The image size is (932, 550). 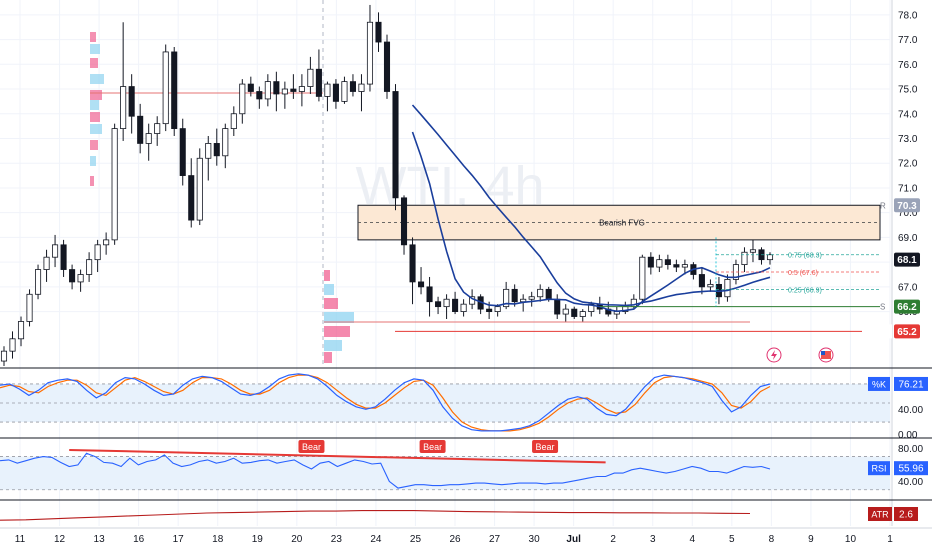 What do you see at coordinates (464, 465) in the screenshot?
I see `rsi-pane: Bear Bear Bear 80.00 40.00 RSI 55.96` at bounding box center [464, 465].